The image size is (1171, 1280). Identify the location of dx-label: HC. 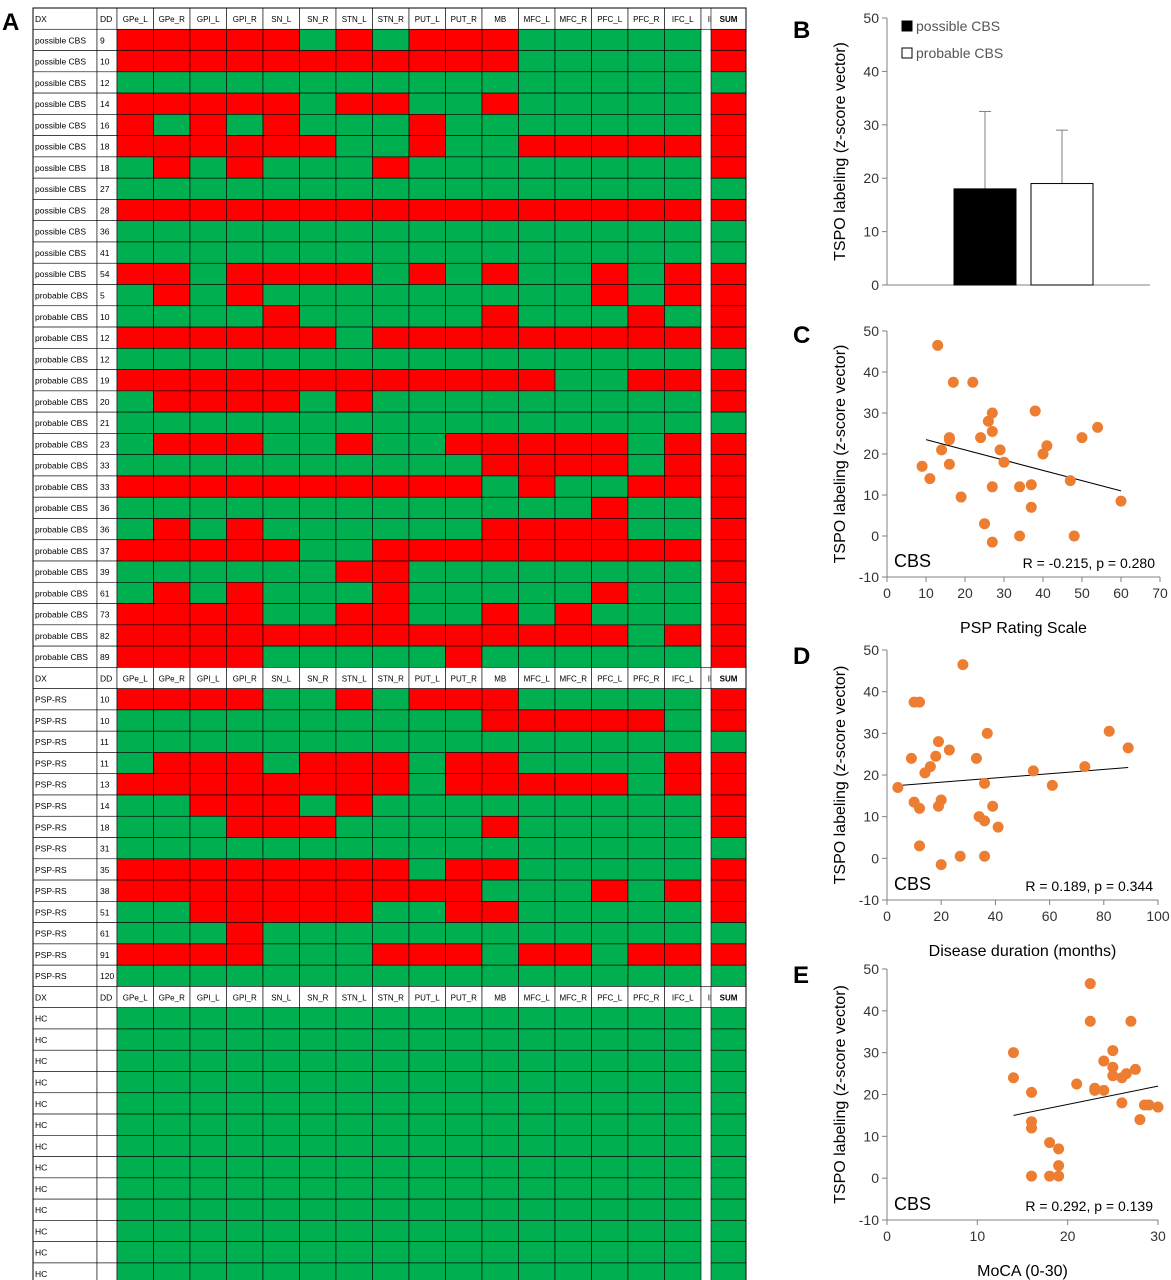
(41, 1274).